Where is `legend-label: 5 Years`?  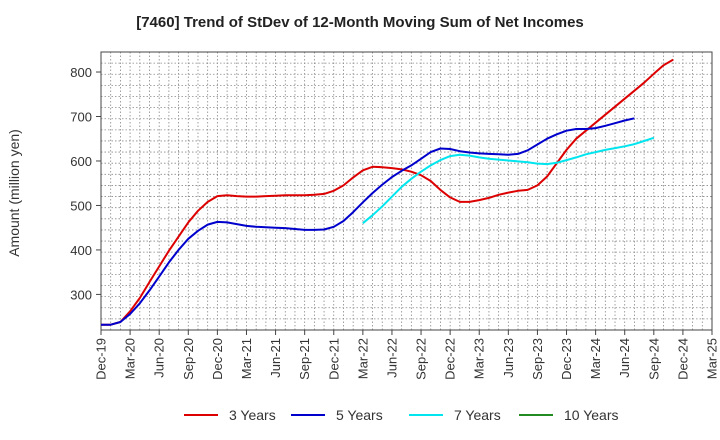
legend-label: 5 Years is located at coordinates (359, 415).